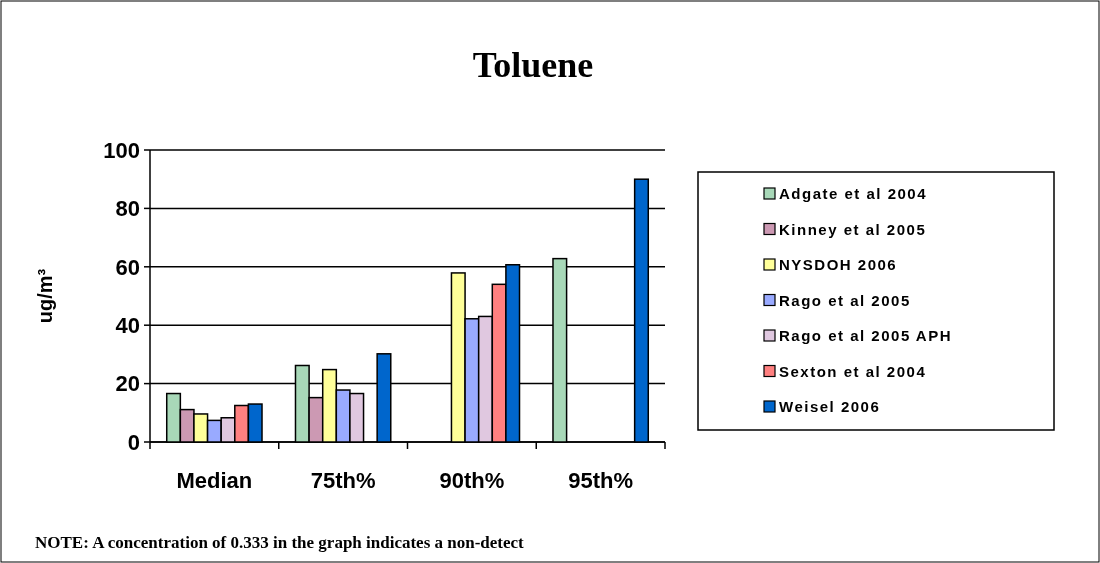 This screenshot has height=563, width=1100. I want to click on x-tick-label: 75th%, so click(343, 480).